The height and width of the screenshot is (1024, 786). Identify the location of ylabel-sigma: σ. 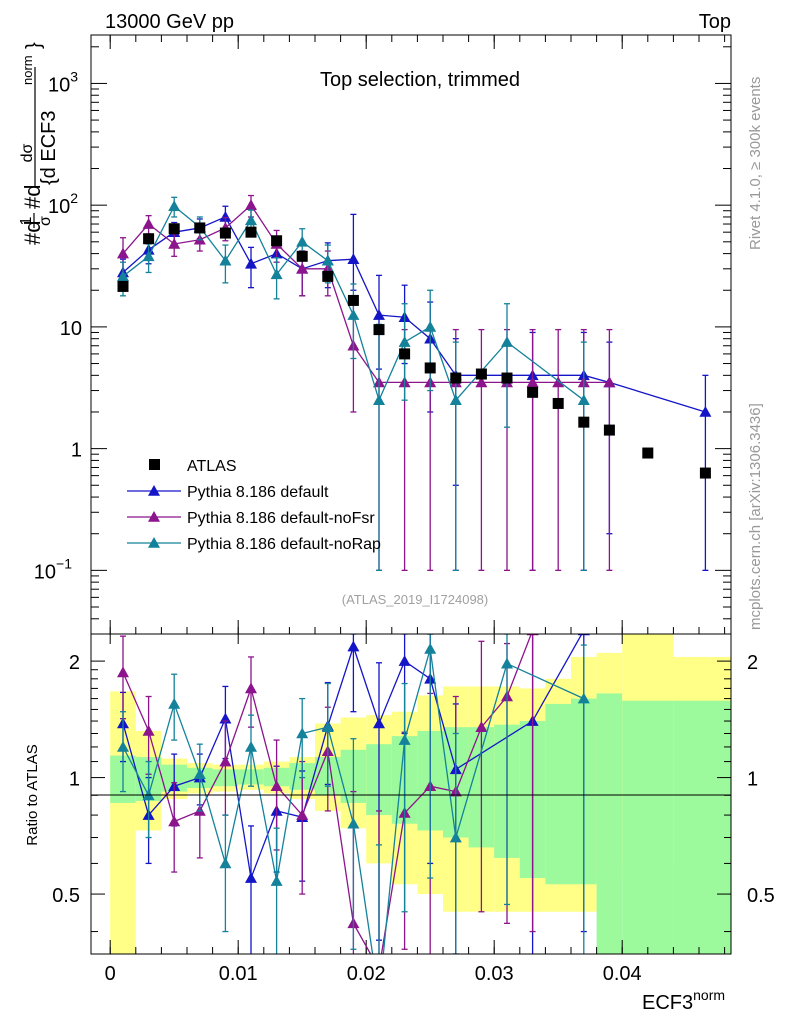
(45, 221).